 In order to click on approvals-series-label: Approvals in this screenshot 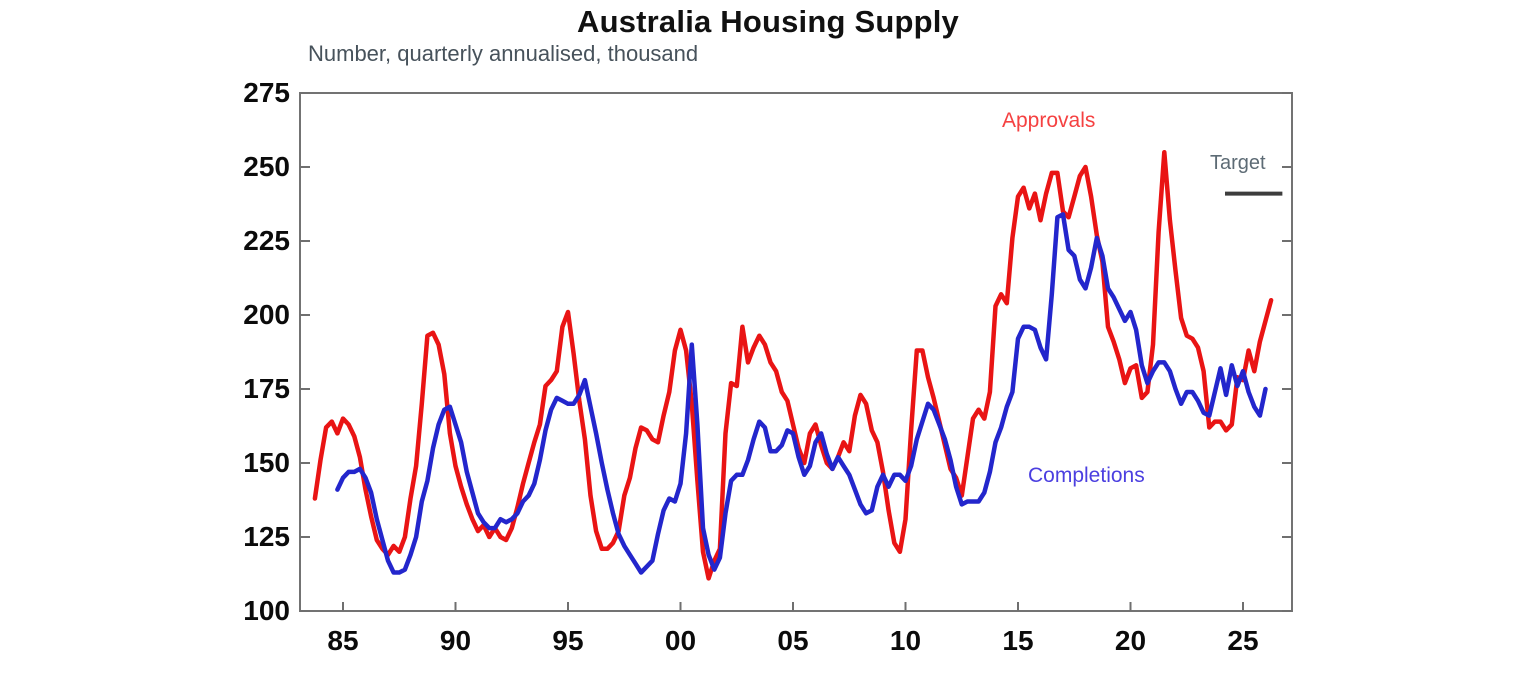, I will do `click(1049, 120)`.